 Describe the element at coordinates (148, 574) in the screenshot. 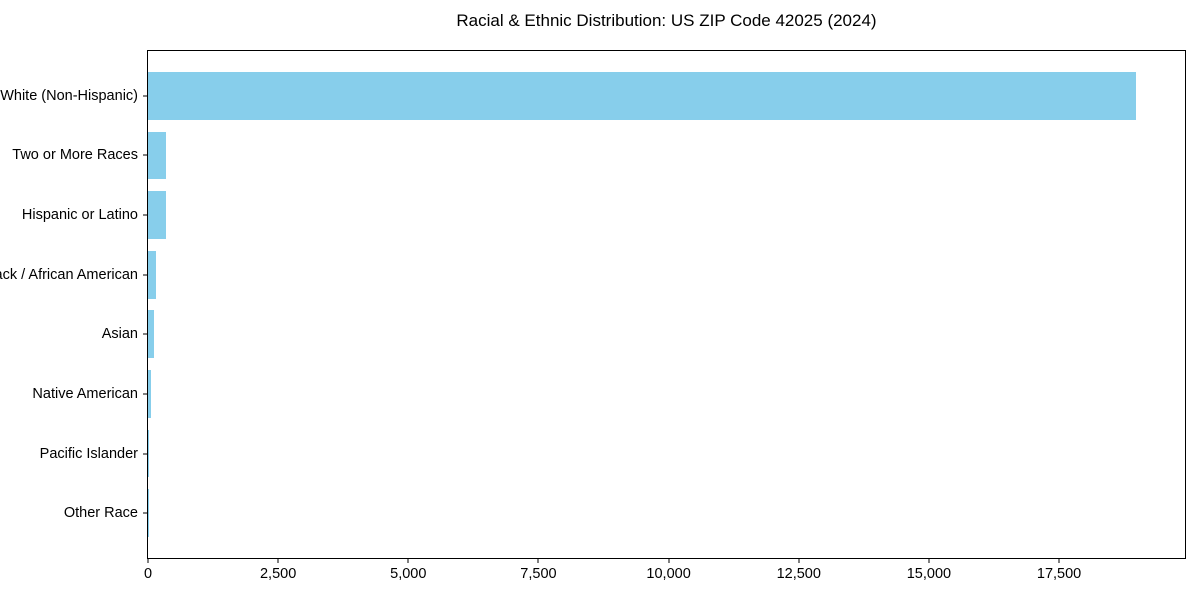

I see `x-tick-label: 0` at that location.